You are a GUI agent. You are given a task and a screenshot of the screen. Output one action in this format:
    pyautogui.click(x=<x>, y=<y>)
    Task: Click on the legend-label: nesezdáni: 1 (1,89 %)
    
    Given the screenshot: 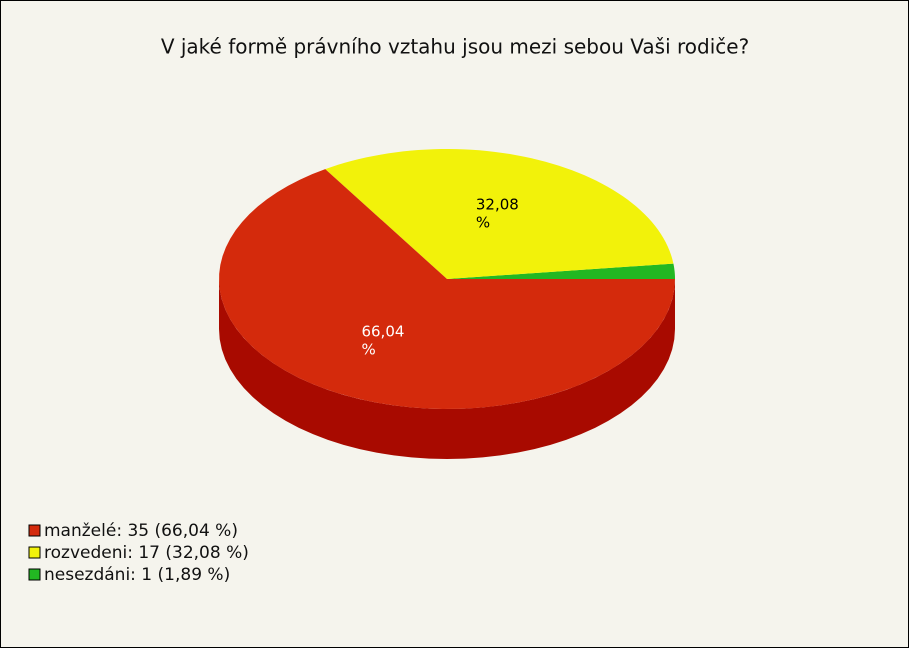 What is the action you would take?
    pyautogui.click(x=137, y=575)
    